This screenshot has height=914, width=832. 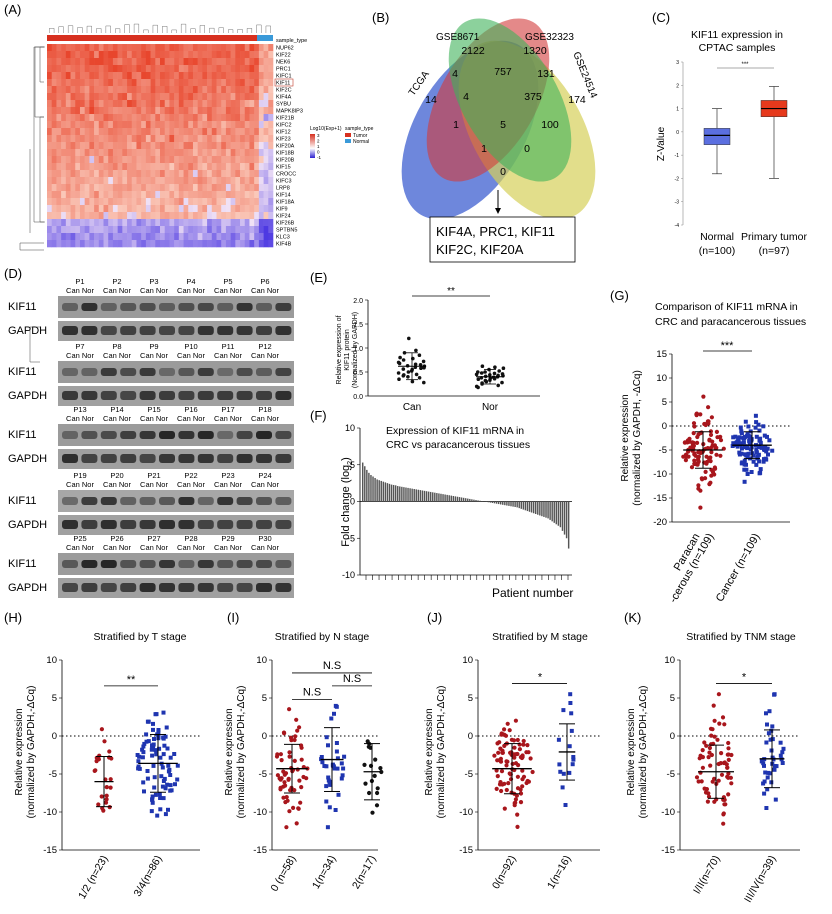 I want to click on venn-arrow-head, so click(x=498, y=211).